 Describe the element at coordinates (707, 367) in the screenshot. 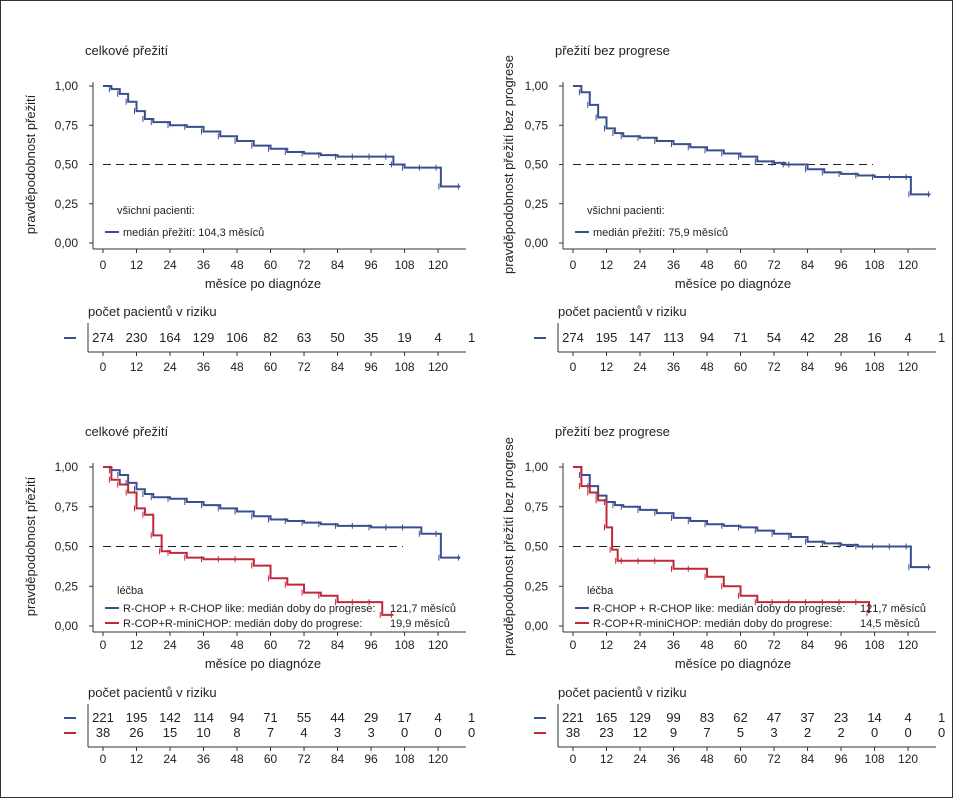

I see `panel2-risk-xtick-label: 48` at that location.